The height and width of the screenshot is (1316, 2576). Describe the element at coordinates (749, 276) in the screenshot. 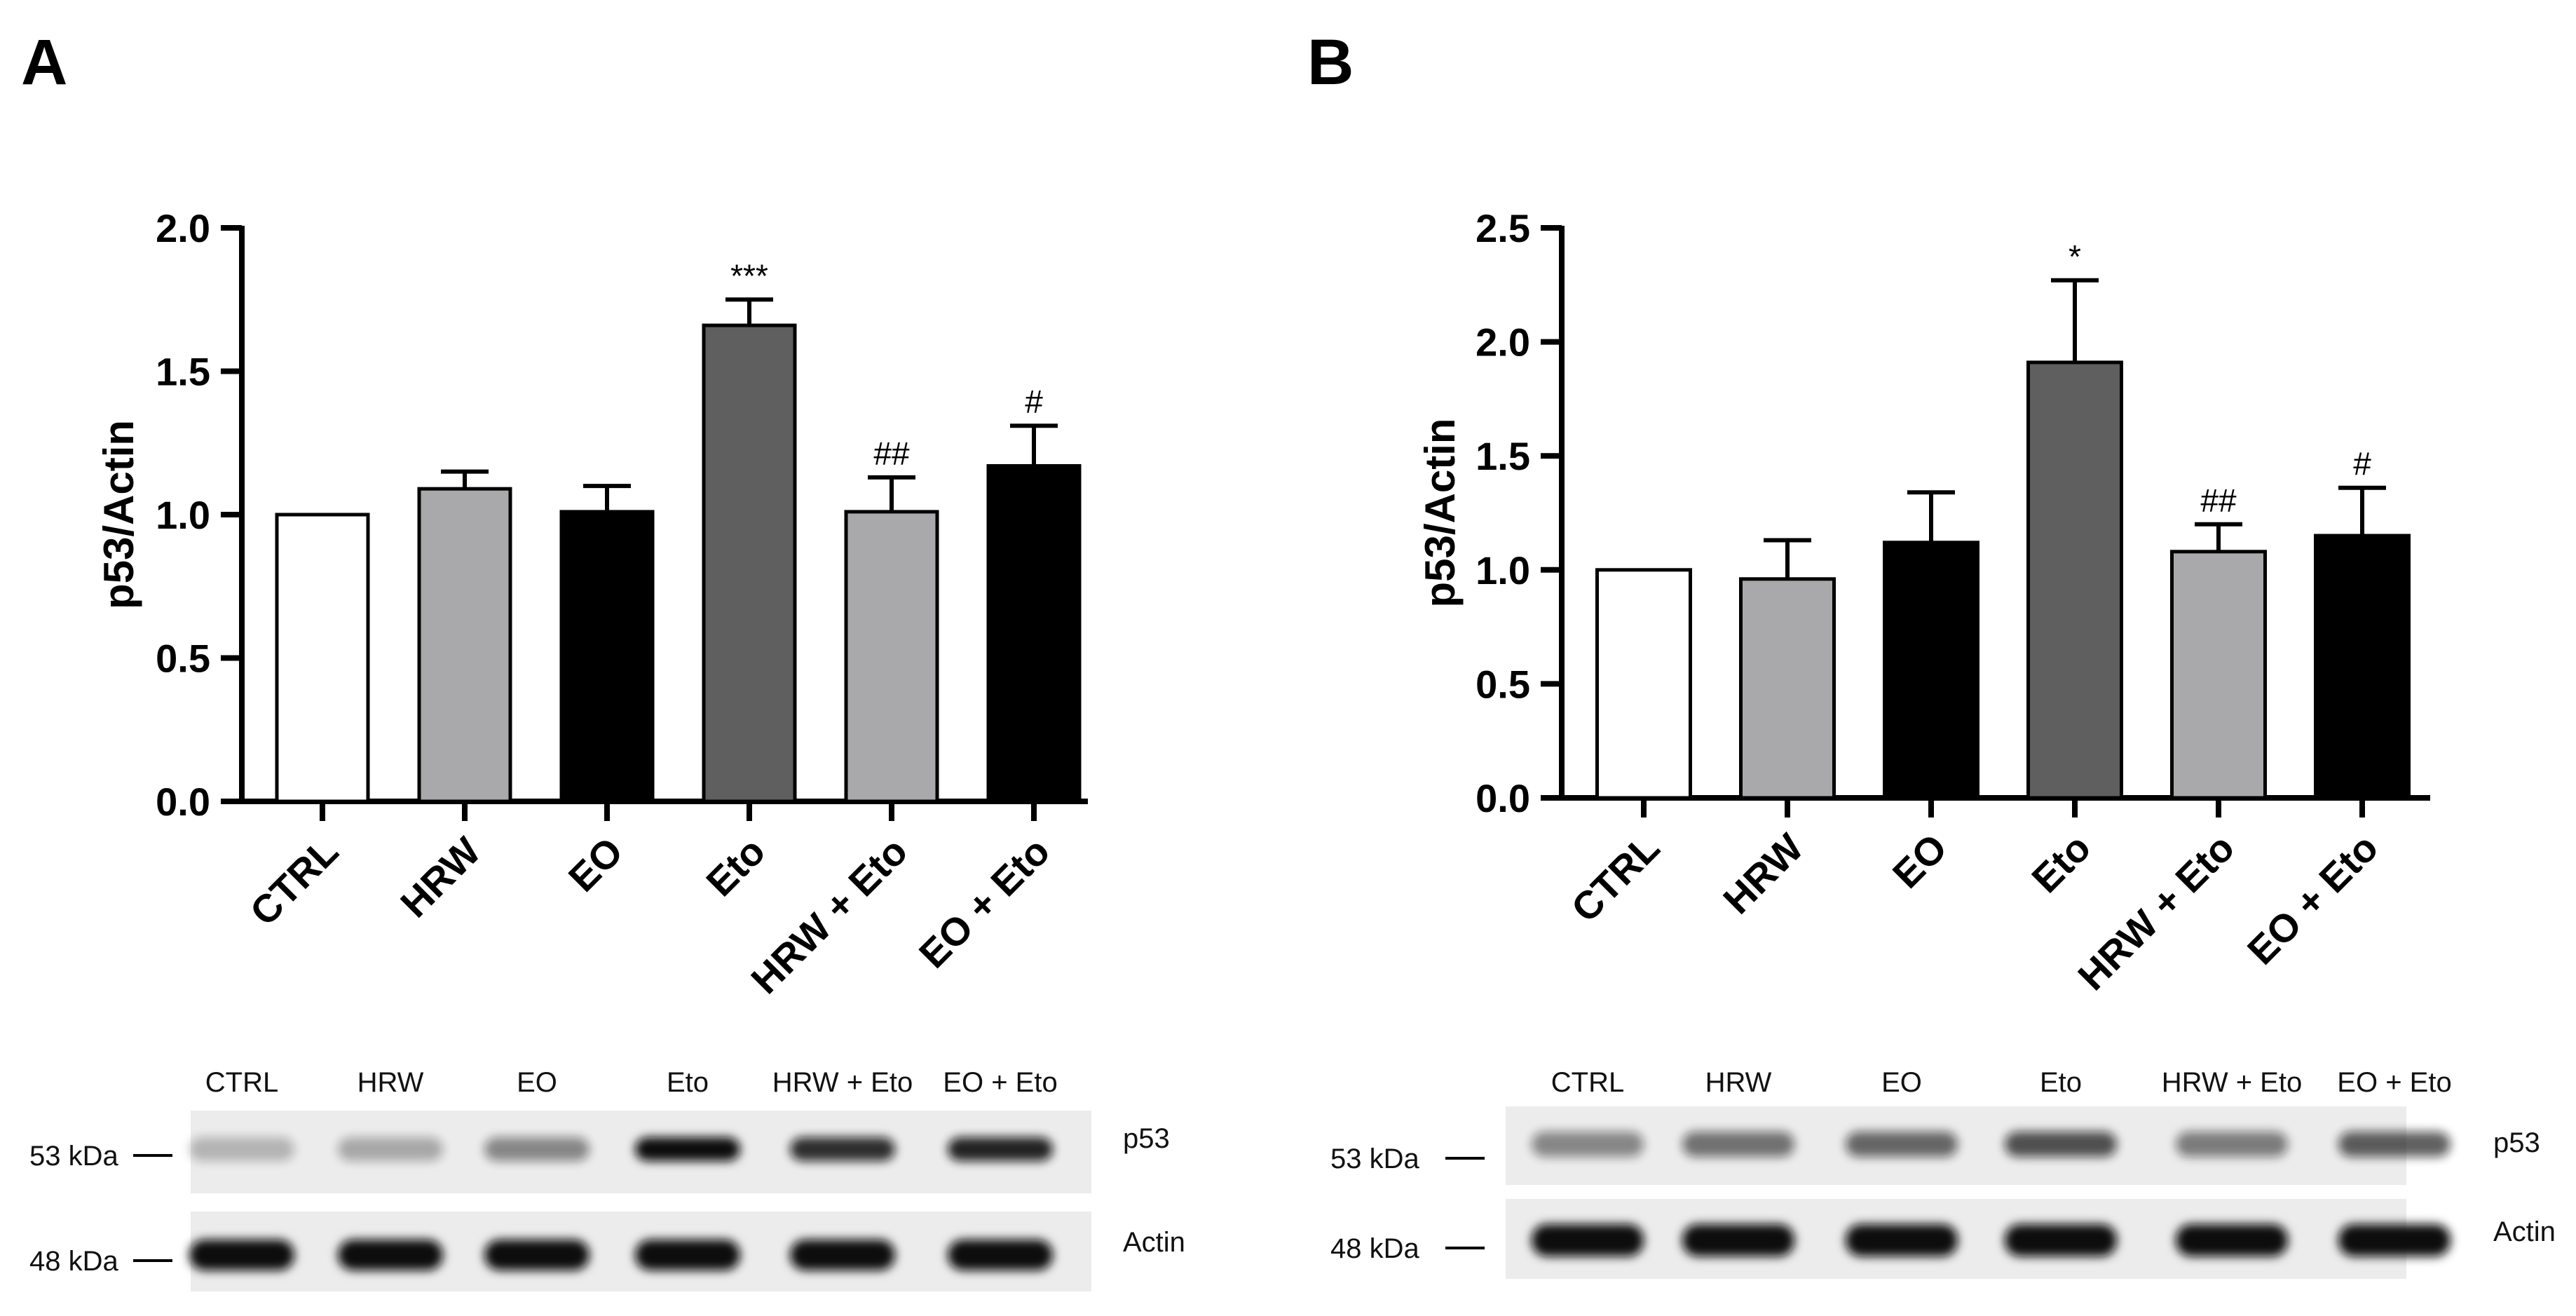

I see `significance-label: ***` at that location.